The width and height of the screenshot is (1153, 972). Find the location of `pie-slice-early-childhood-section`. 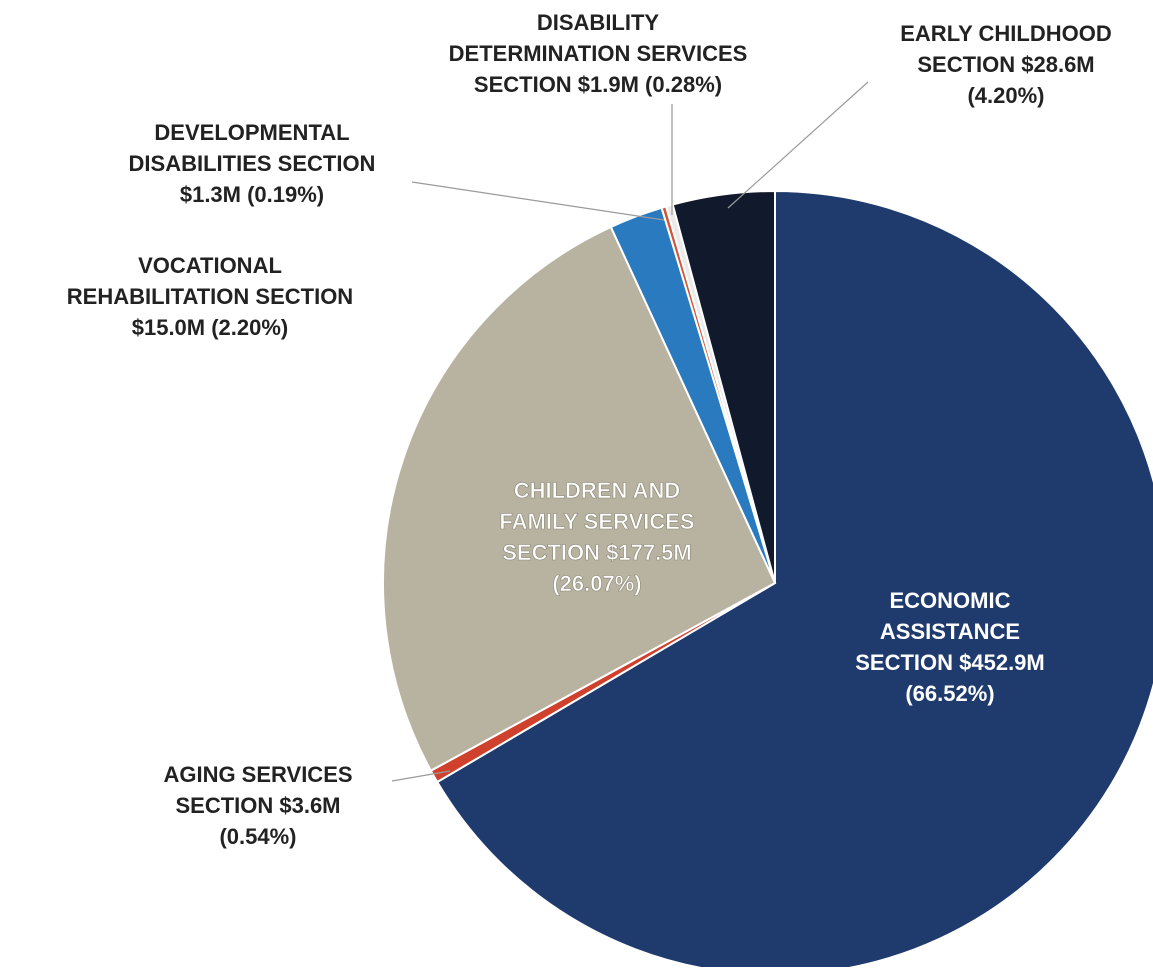

pie-slice-early-childhood-section is located at coordinates (723, 386).